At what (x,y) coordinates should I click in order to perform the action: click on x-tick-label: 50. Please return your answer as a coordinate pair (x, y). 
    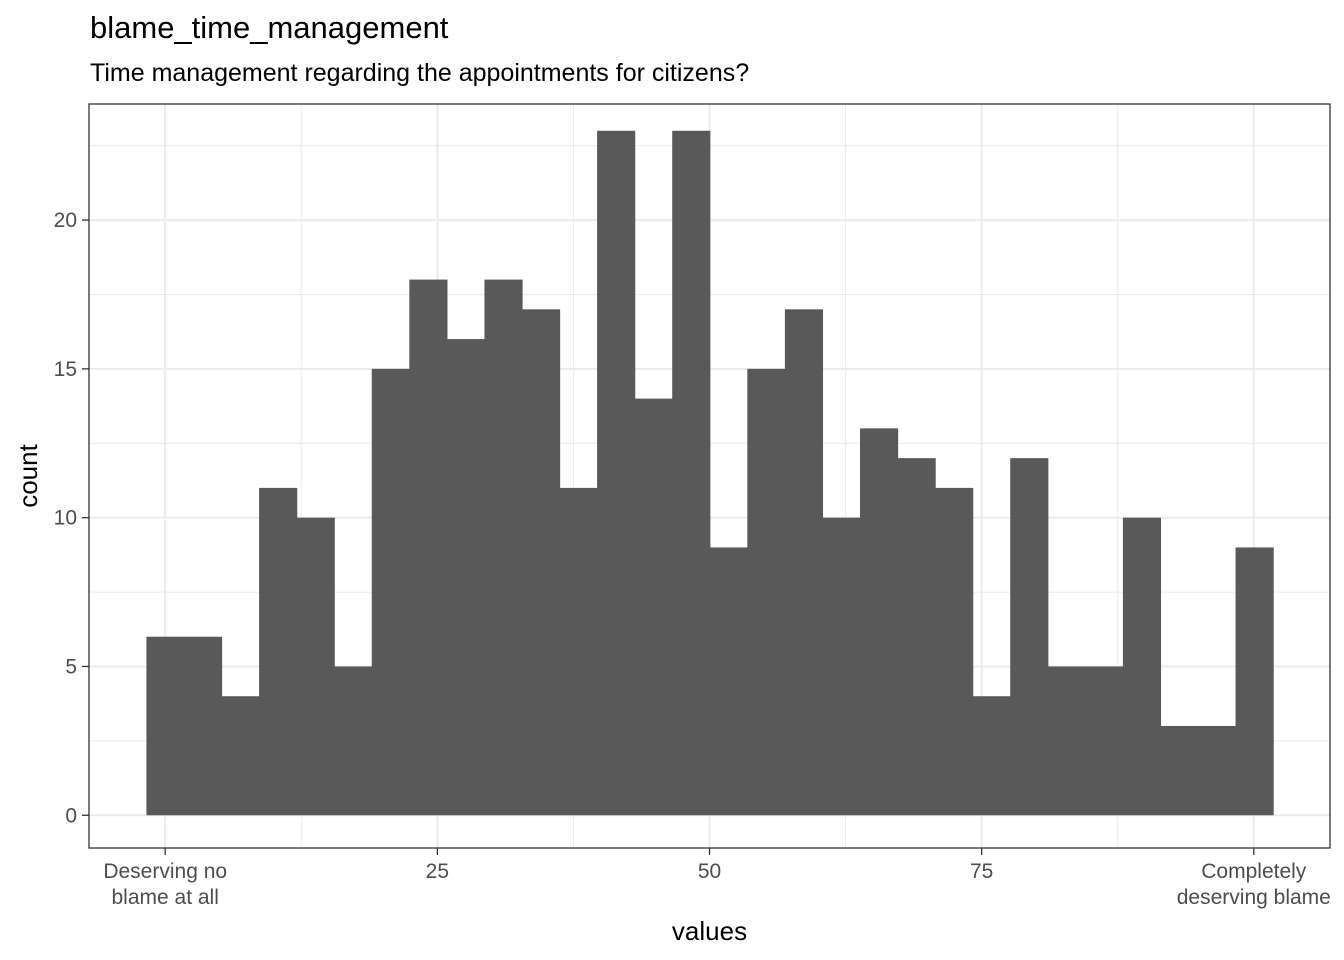
    Looking at the image, I should click on (709, 871).